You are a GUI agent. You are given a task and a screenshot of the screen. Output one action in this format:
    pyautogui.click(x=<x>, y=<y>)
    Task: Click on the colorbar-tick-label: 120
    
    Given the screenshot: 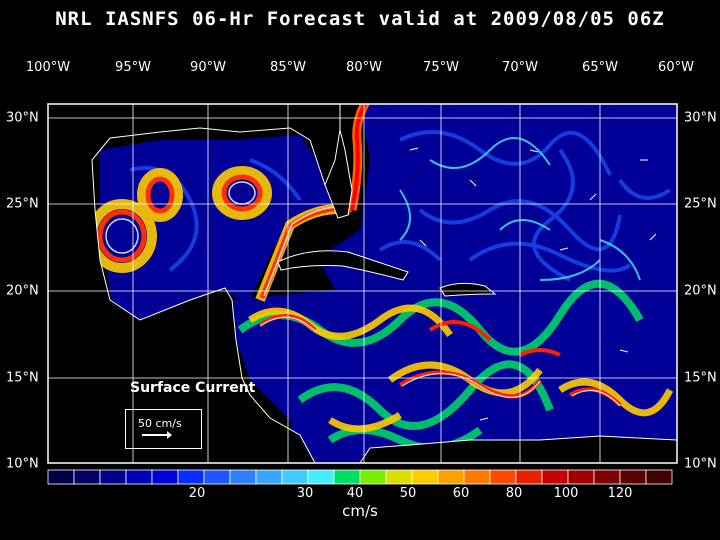 What is the action you would take?
    pyautogui.click(x=620, y=493)
    